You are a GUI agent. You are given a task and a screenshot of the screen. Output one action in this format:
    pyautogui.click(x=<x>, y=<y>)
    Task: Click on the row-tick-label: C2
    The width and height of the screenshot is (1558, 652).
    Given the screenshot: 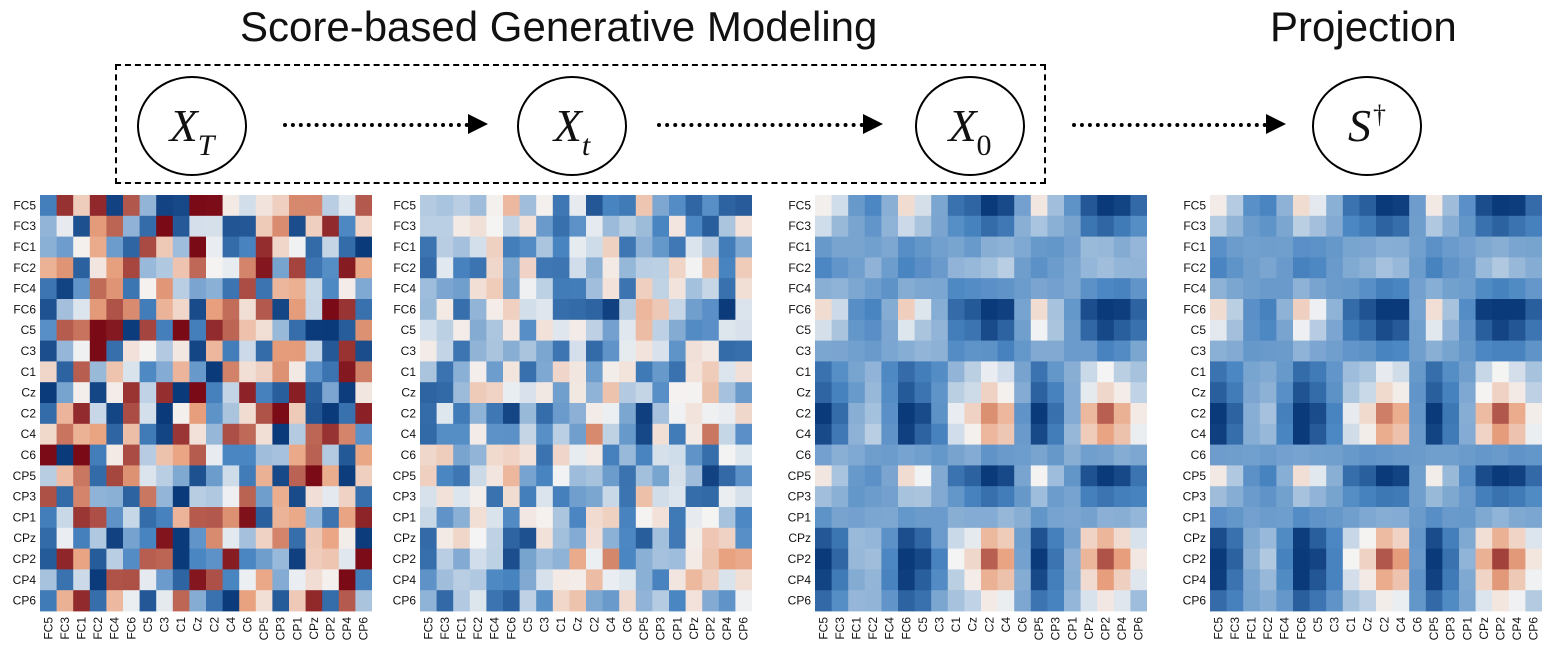 What is the action you would take?
    pyautogui.click(x=29, y=413)
    